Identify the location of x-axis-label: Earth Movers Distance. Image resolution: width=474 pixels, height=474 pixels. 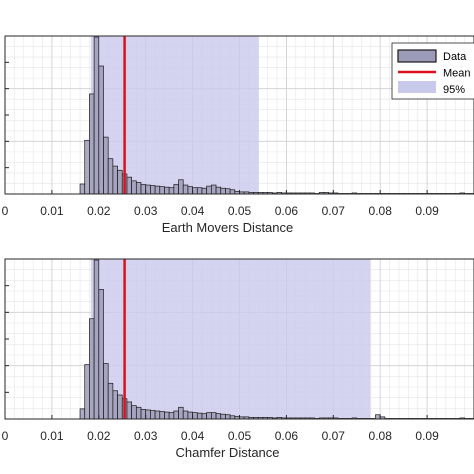
(228, 227).